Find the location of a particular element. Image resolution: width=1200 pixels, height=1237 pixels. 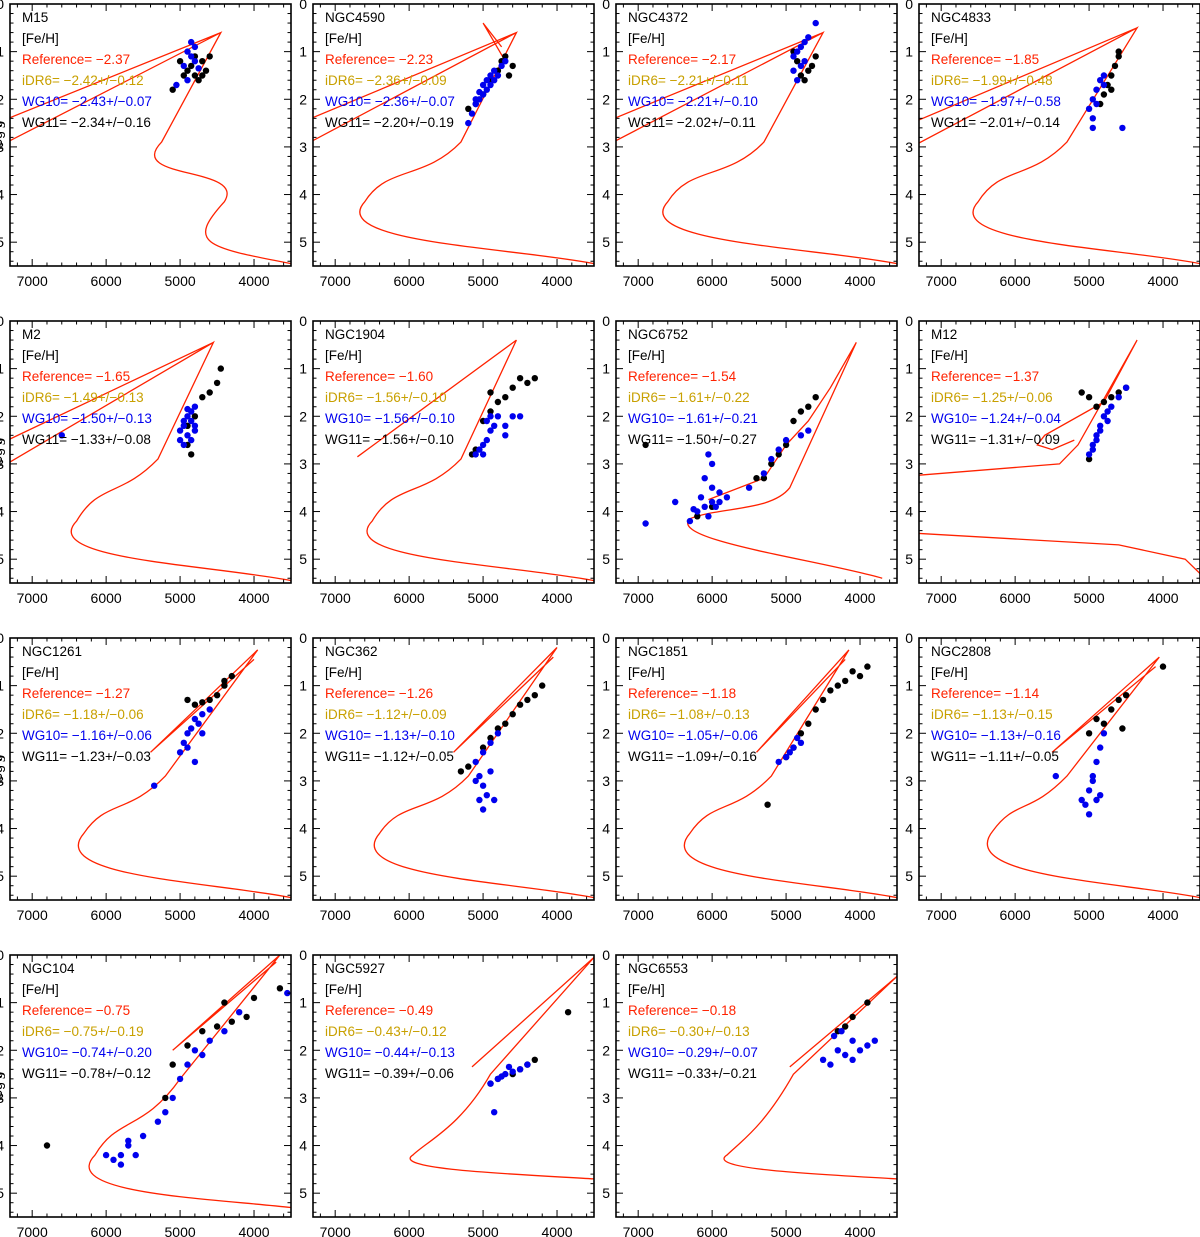

idr6-value: iDR6= −2.36+/−0.09 is located at coordinates (386, 80).